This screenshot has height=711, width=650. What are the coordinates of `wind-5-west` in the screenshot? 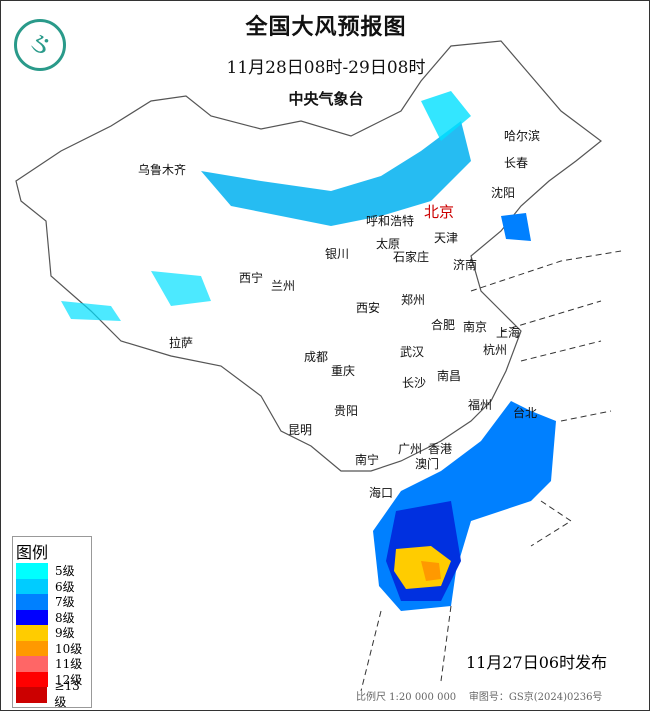 It's located at (136, 296).